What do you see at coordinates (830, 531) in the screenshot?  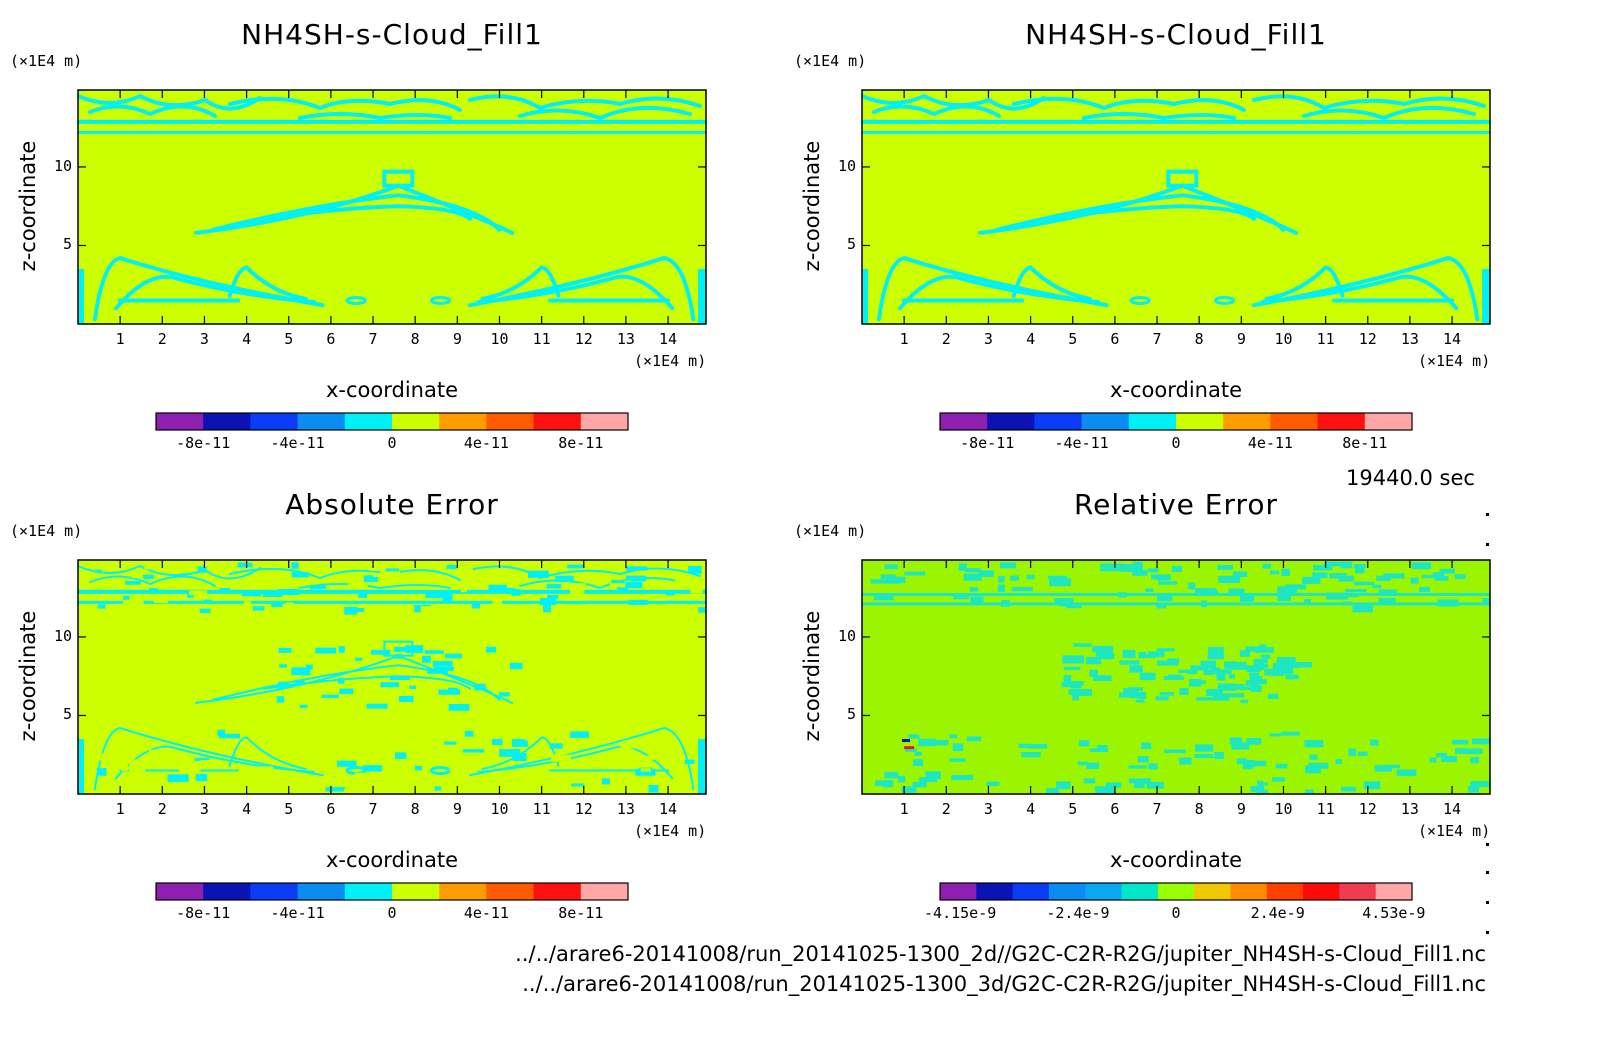 I see `z-unit-label: (×1E4 m)` at bounding box center [830, 531].